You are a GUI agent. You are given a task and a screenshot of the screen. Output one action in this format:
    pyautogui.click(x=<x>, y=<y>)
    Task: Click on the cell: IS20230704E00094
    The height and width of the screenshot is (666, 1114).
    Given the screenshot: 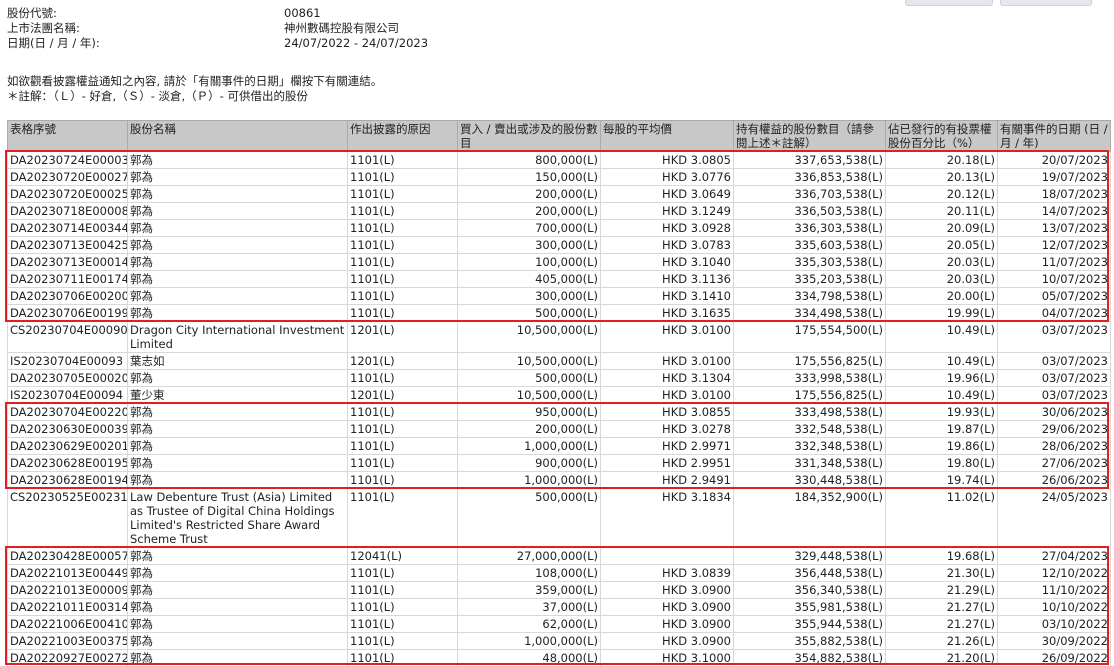 What is the action you would take?
    pyautogui.click(x=67, y=395)
    